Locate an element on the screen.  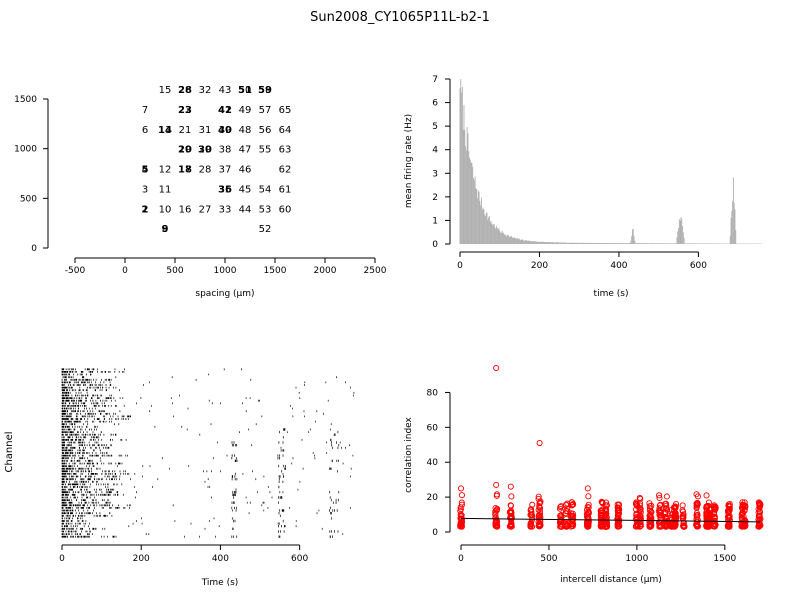
electrode-label: 57 is located at coordinates (265, 110).